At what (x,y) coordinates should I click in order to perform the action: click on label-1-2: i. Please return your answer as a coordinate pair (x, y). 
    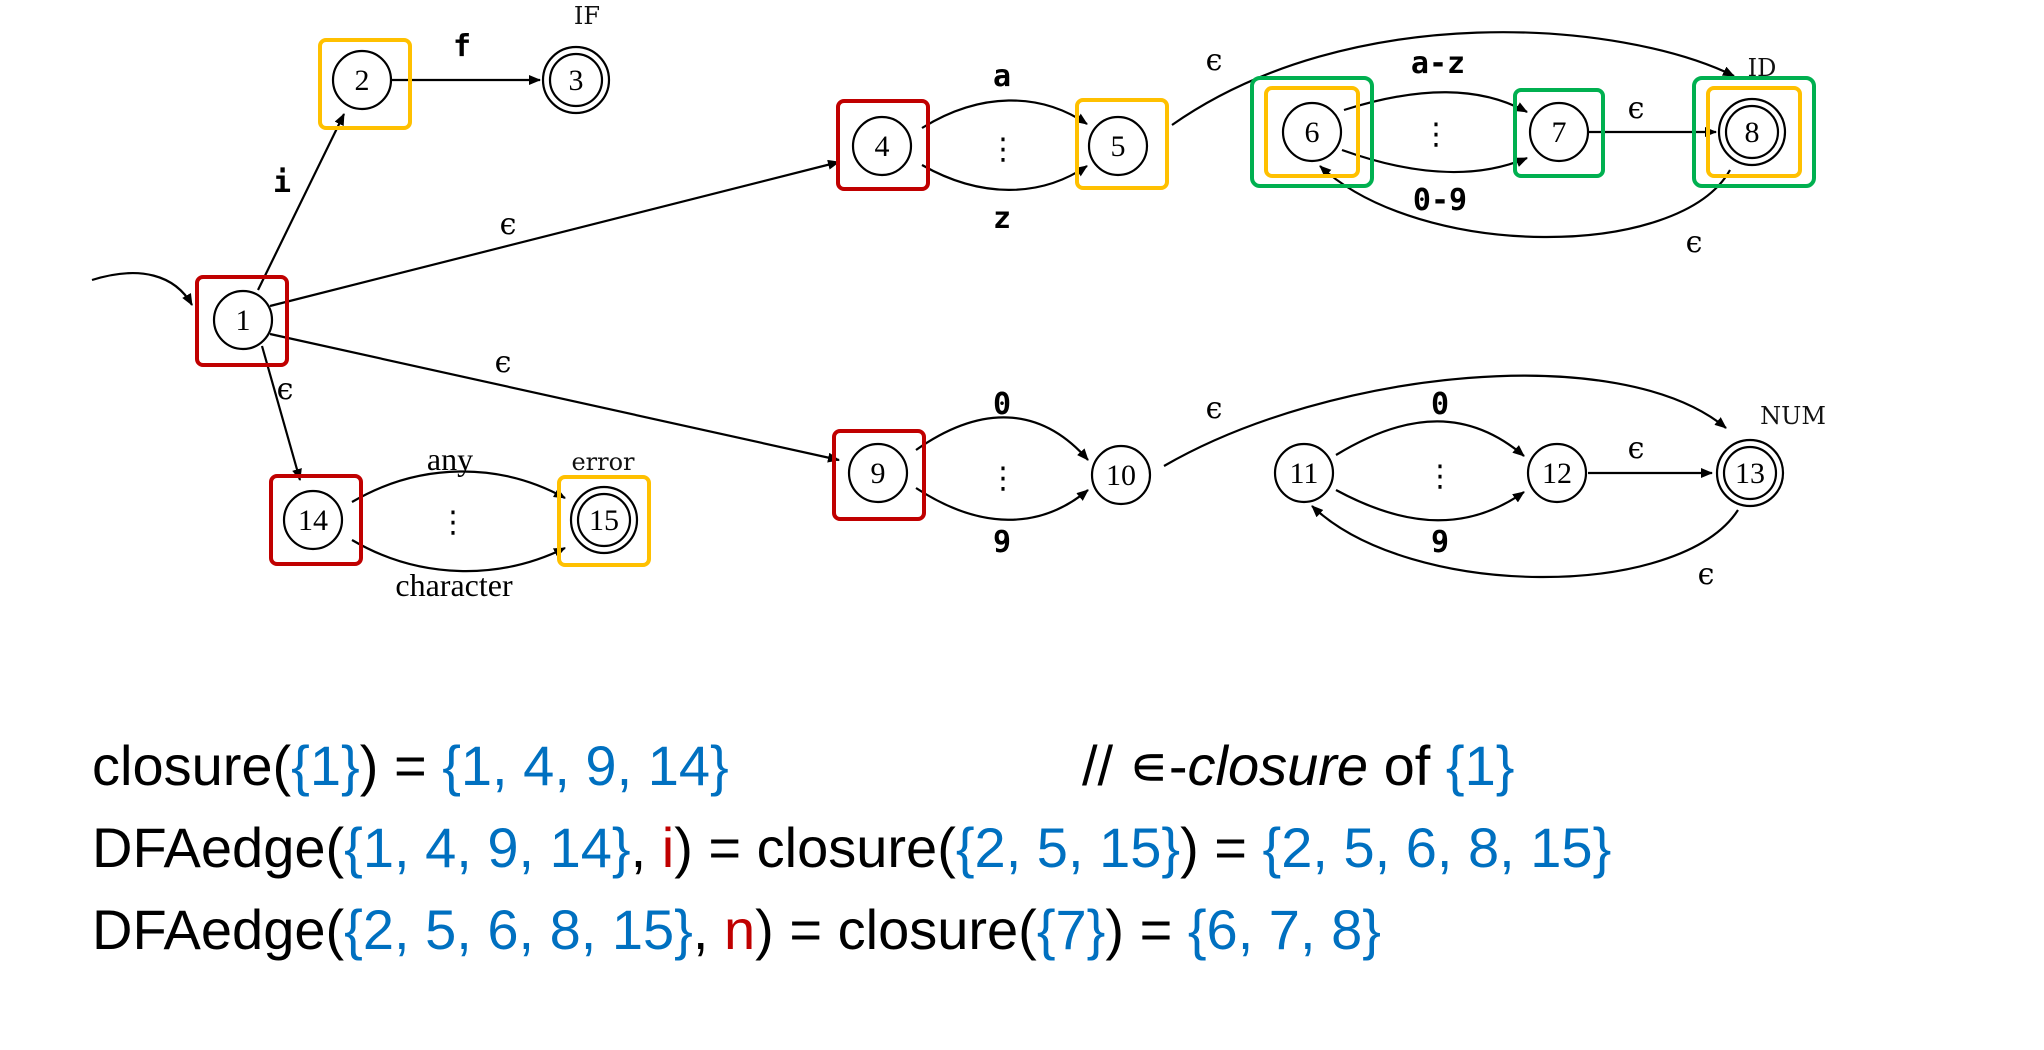
    Looking at the image, I should click on (282, 182).